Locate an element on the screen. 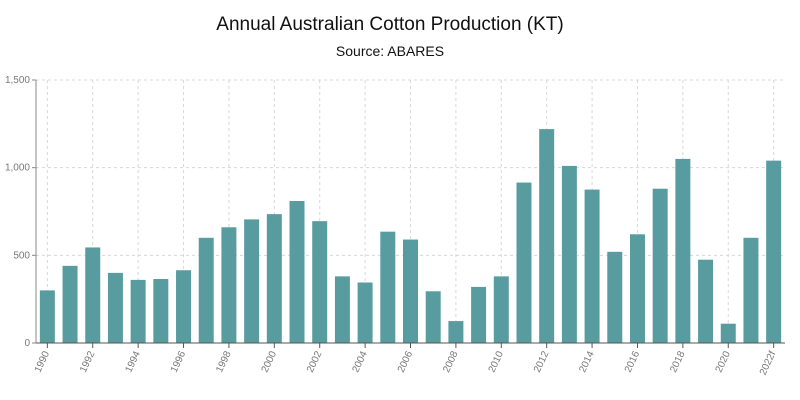  x-tick-label: 2006 is located at coordinates (406, 361).